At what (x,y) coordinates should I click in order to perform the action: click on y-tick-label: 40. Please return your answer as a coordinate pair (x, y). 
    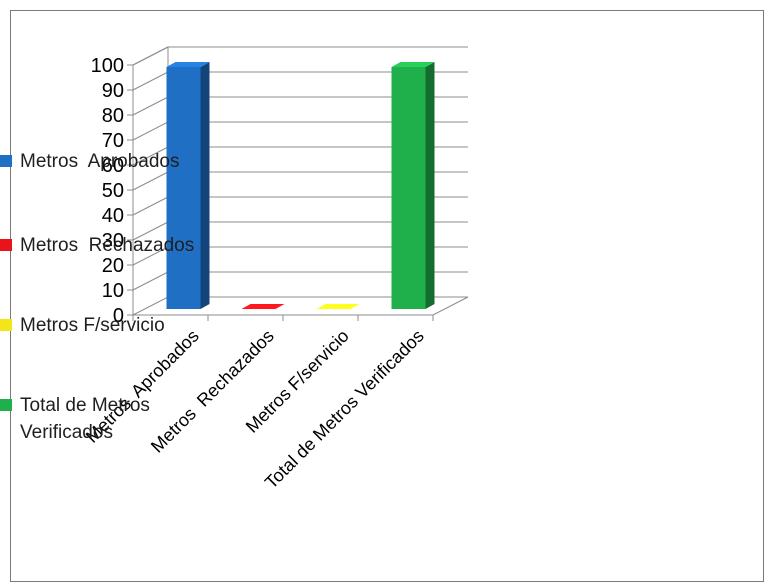
    Looking at the image, I should click on (113, 216).